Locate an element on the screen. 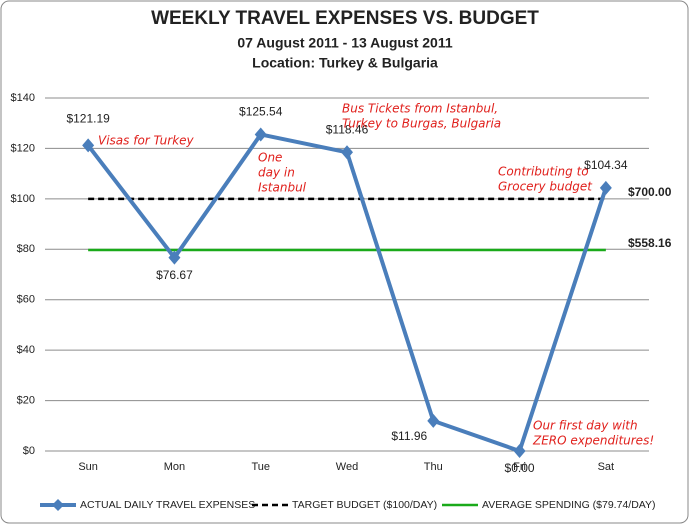  y-tick-label: $140 is located at coordinates (23, 98).